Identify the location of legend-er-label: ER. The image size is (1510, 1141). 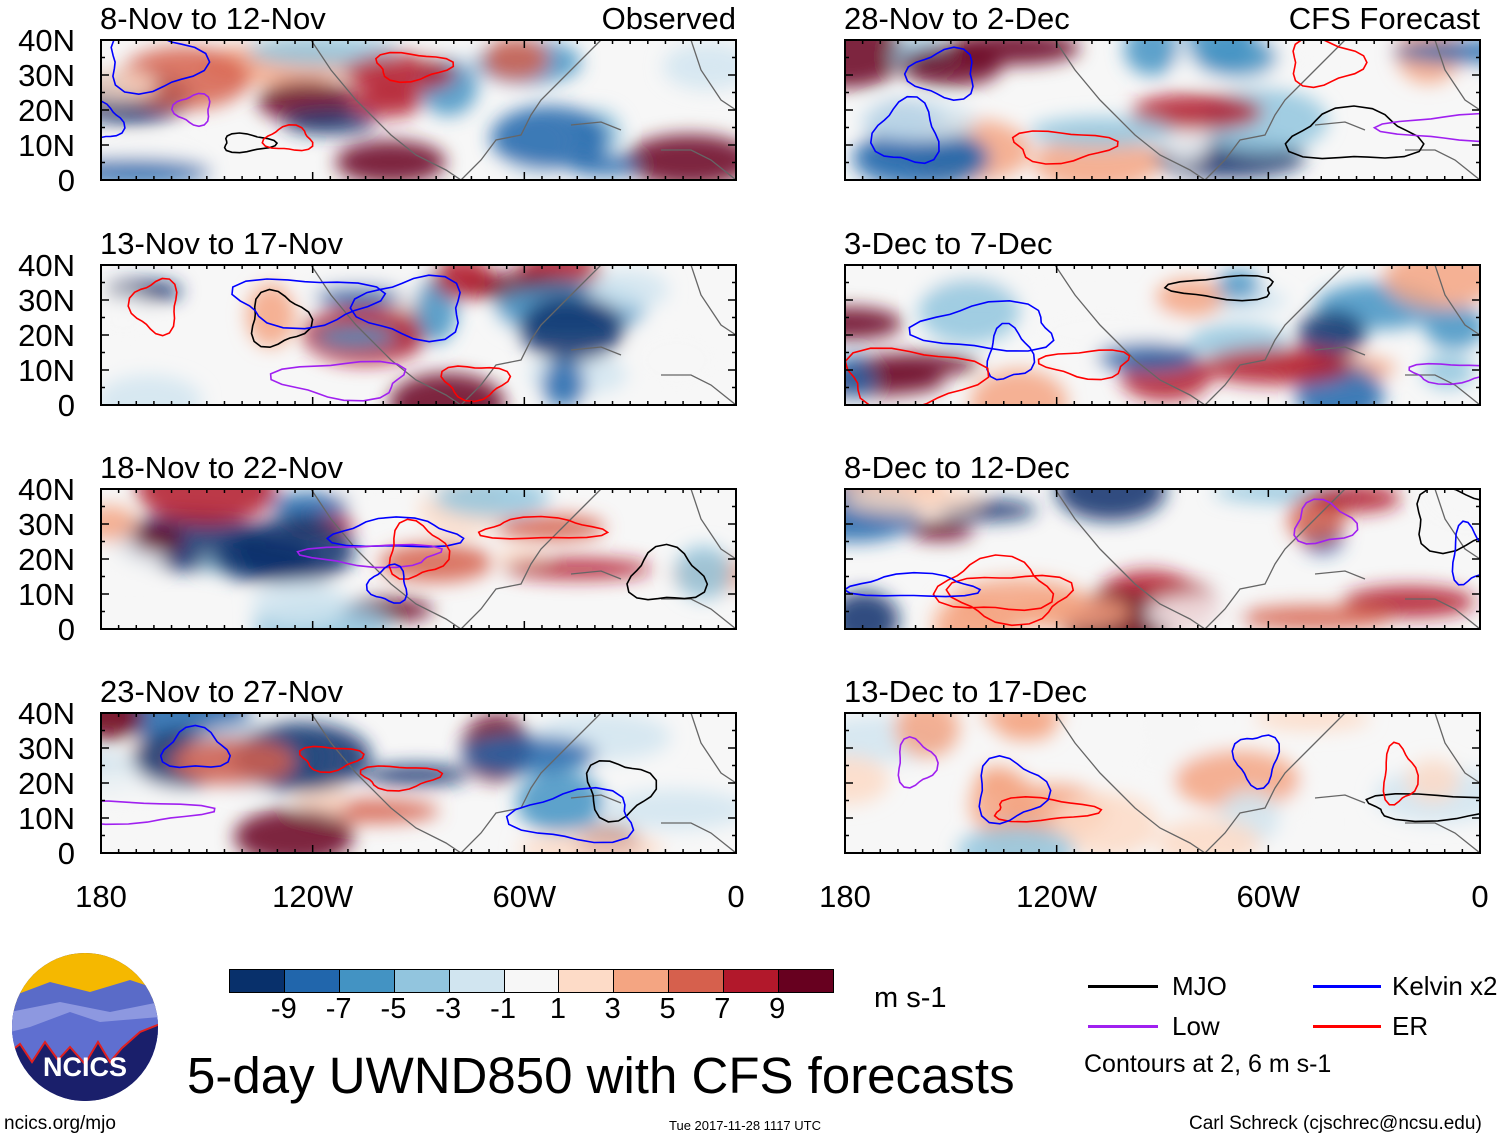
(1410, 1026).